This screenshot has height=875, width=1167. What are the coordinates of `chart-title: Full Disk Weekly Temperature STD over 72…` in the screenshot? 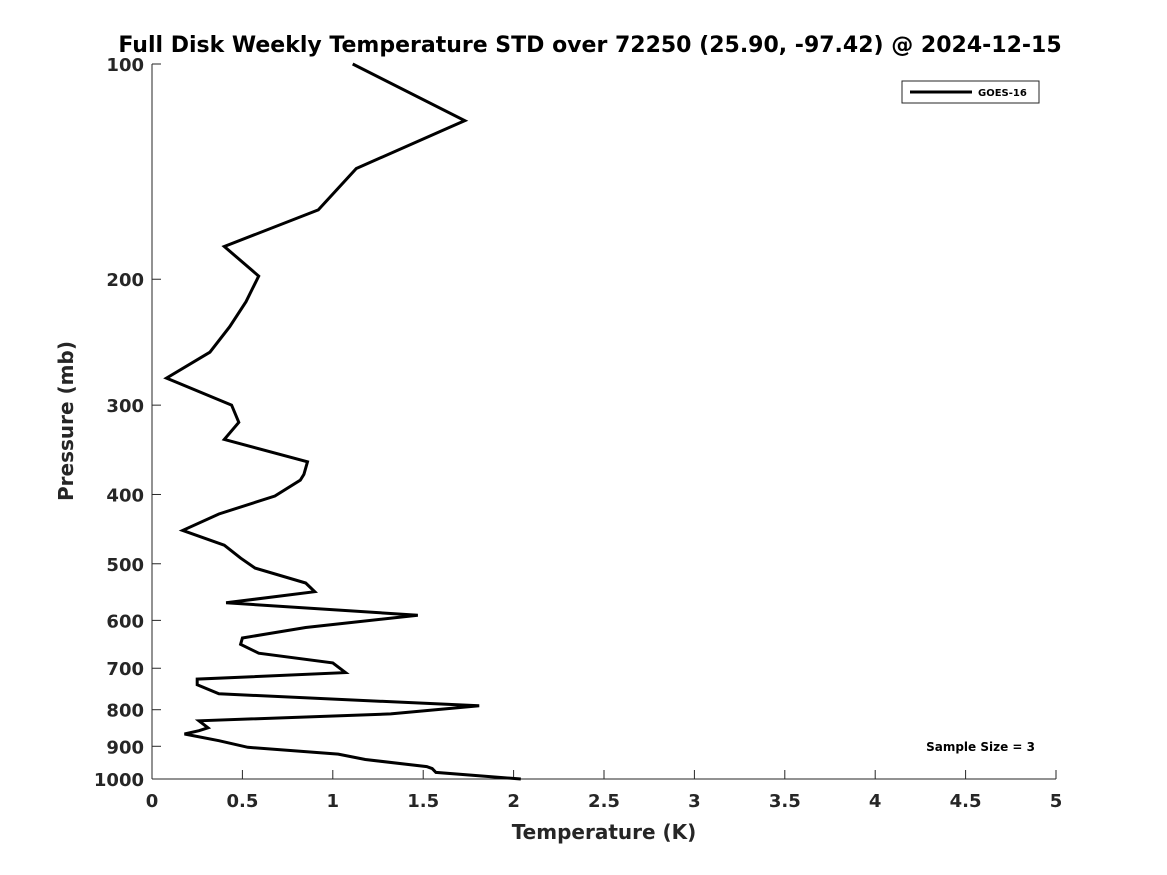 It's located at (589, 45).